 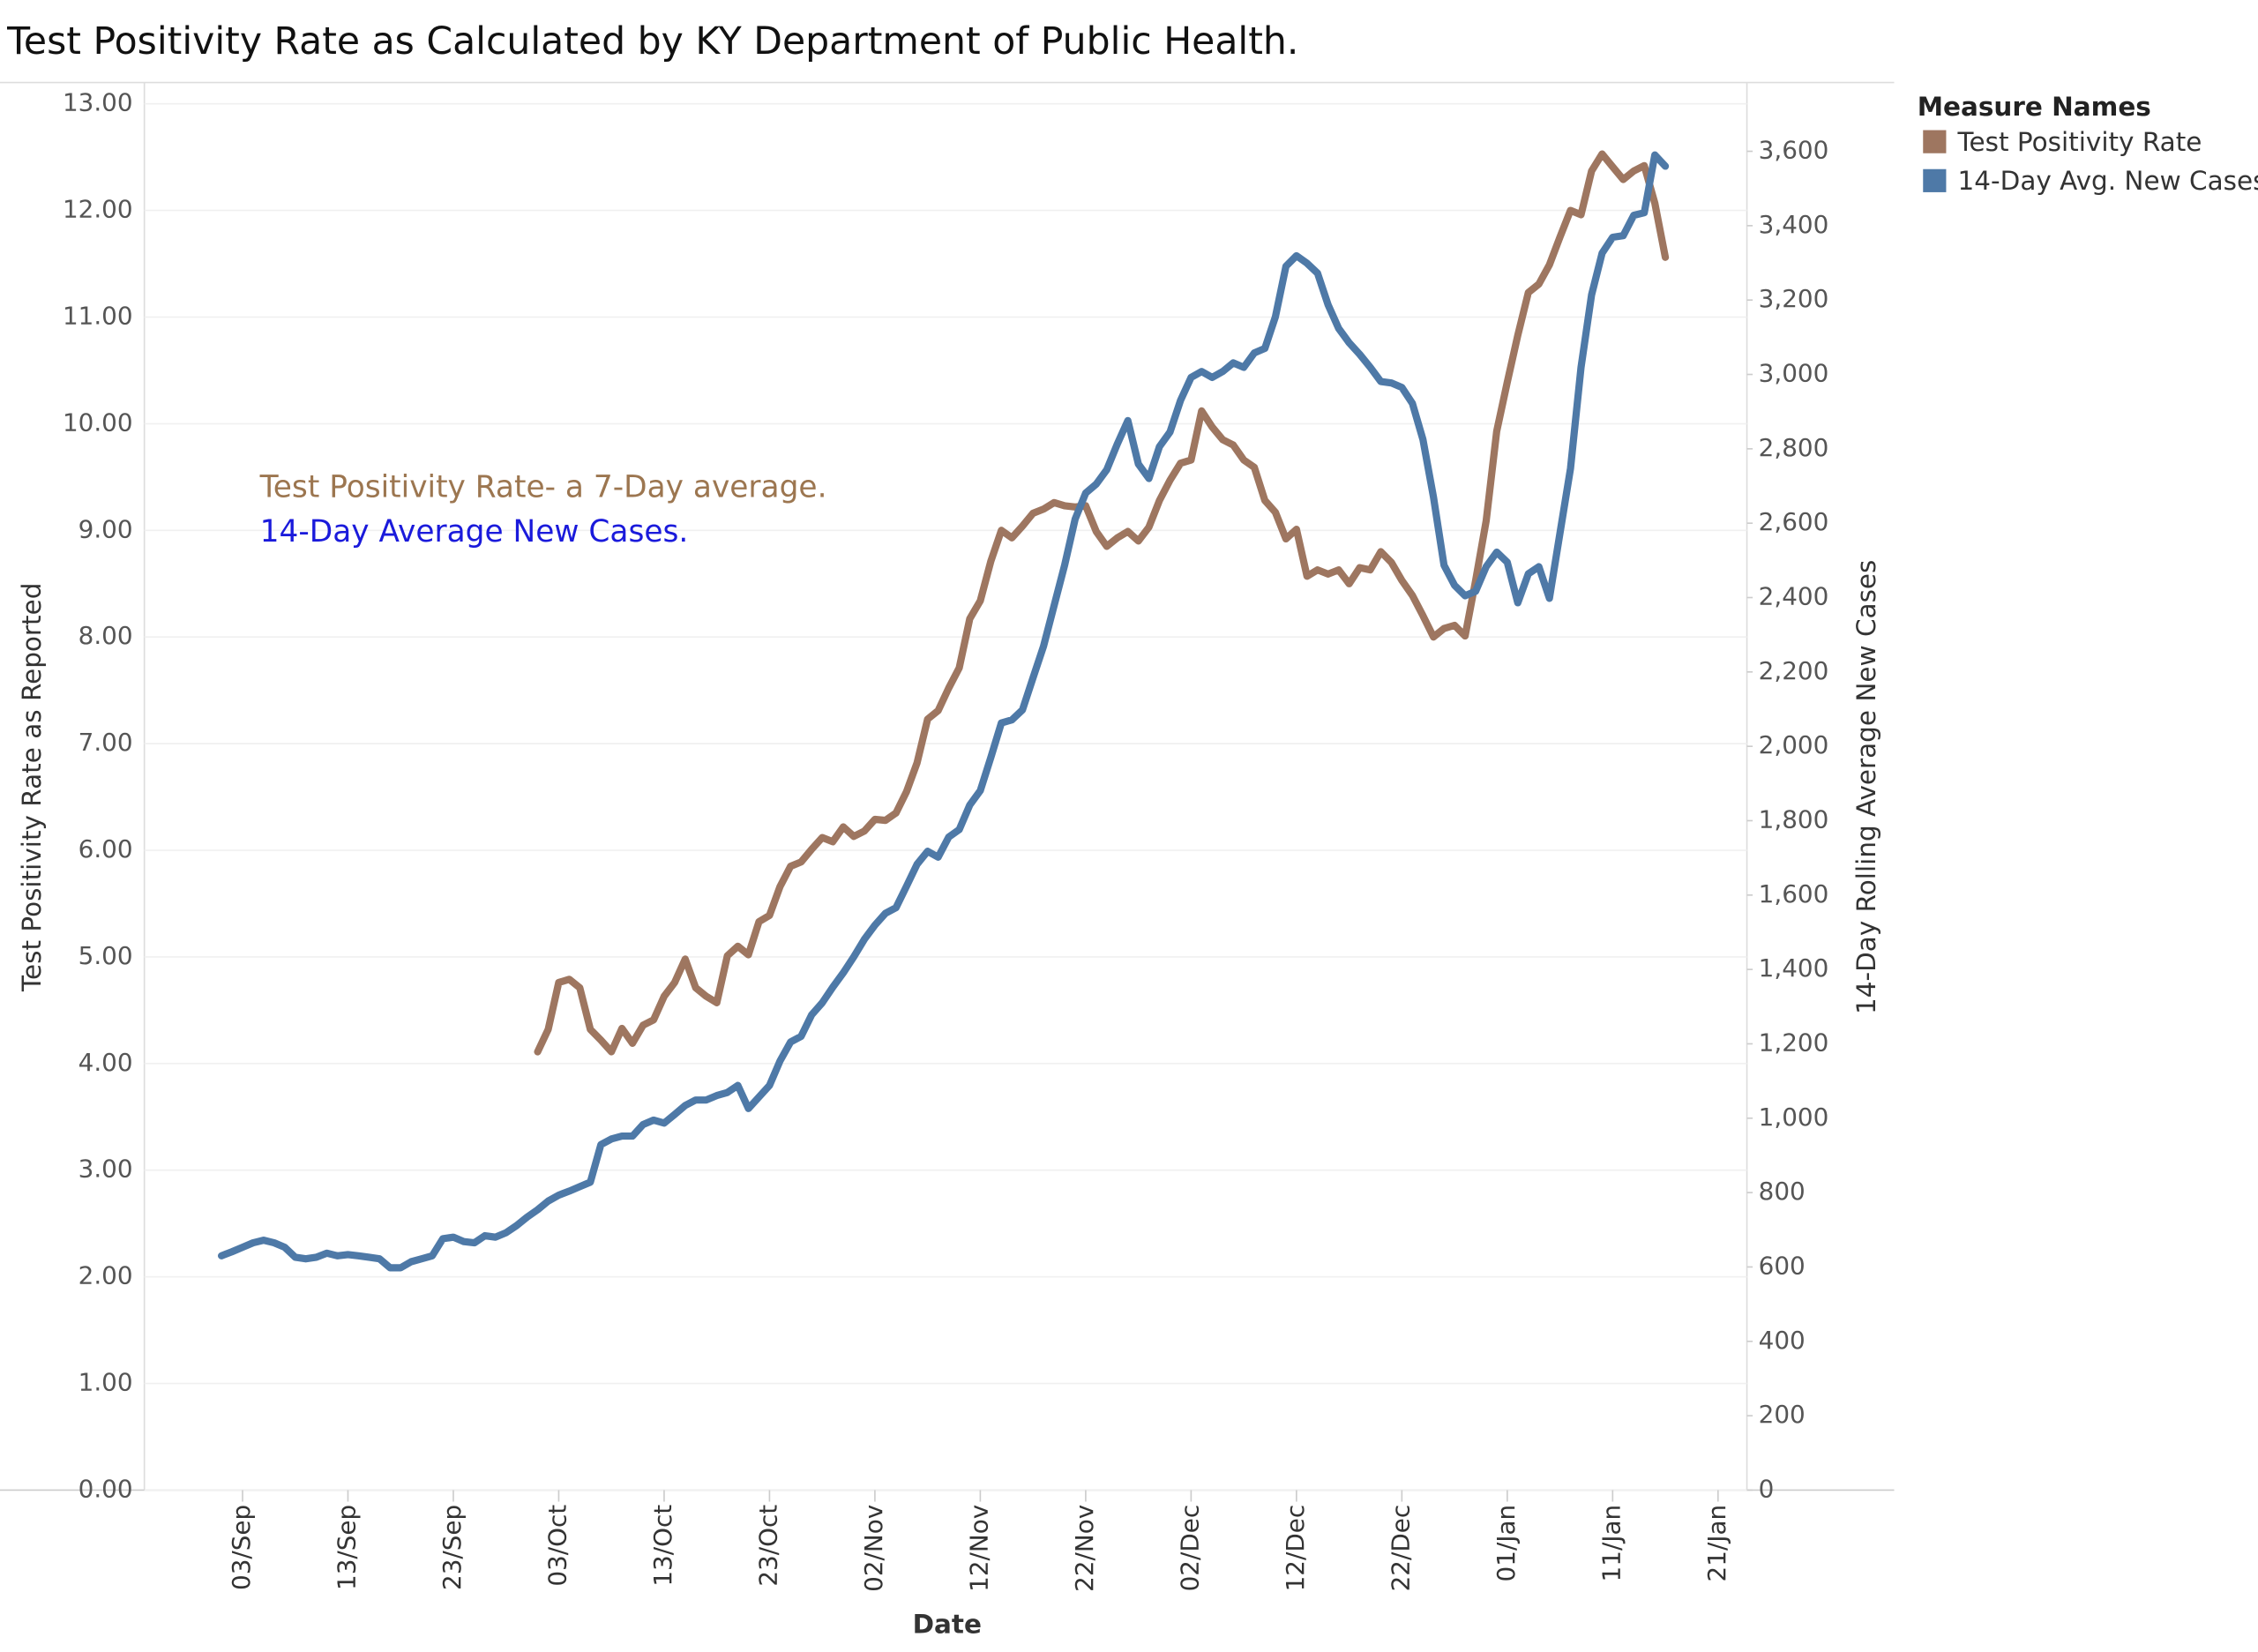 What do you see at coordinates (1717, 1543) in the screenshot?
I see `x-tick-label: 21/Jan` at bounding box center [1717, 1543].